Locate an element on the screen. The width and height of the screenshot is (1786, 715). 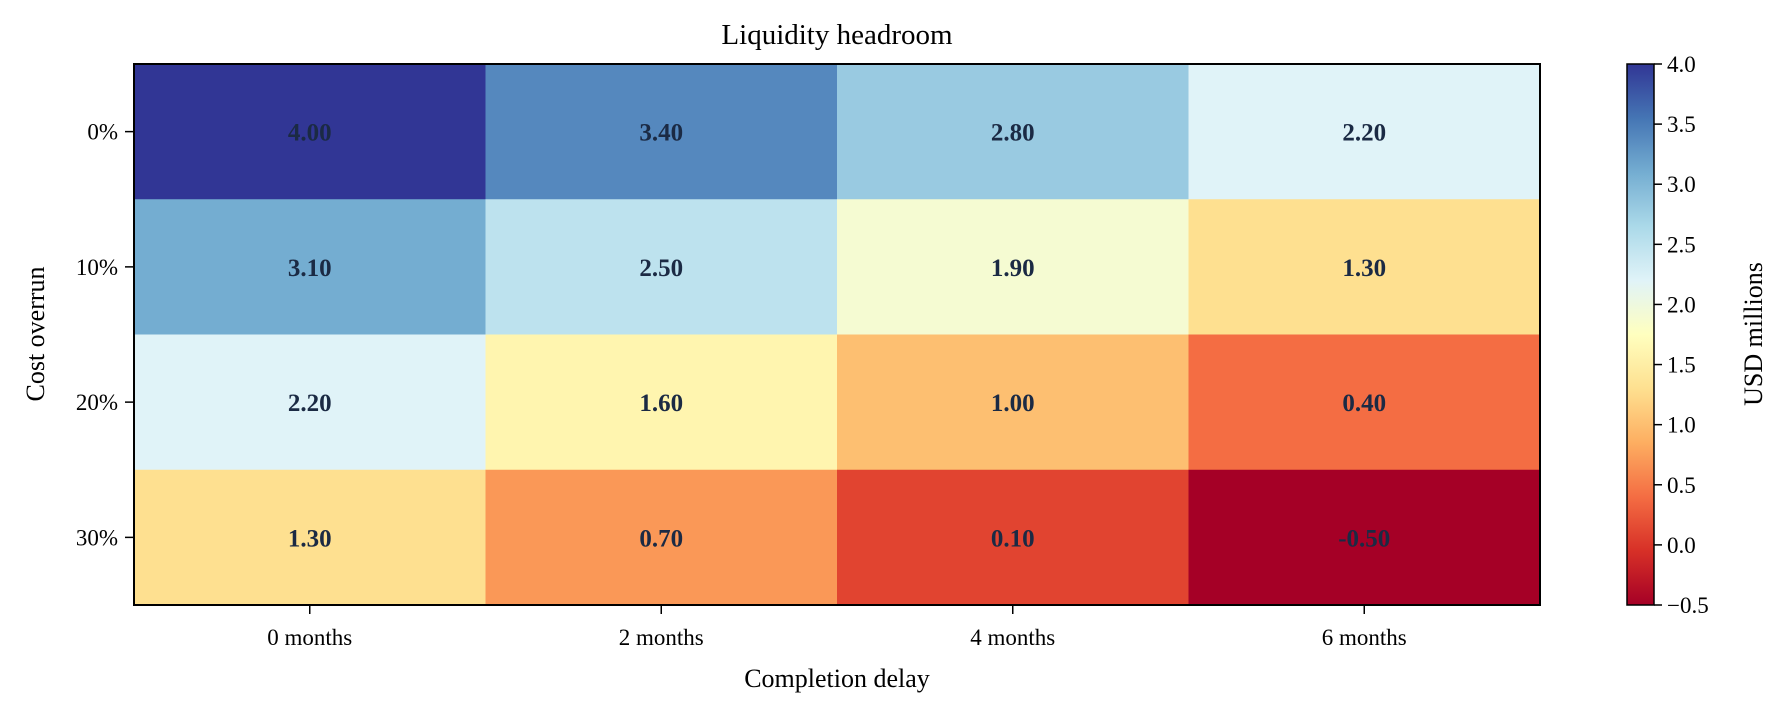
cell-value-label: 1.60 is located at coordinates (661, 403).